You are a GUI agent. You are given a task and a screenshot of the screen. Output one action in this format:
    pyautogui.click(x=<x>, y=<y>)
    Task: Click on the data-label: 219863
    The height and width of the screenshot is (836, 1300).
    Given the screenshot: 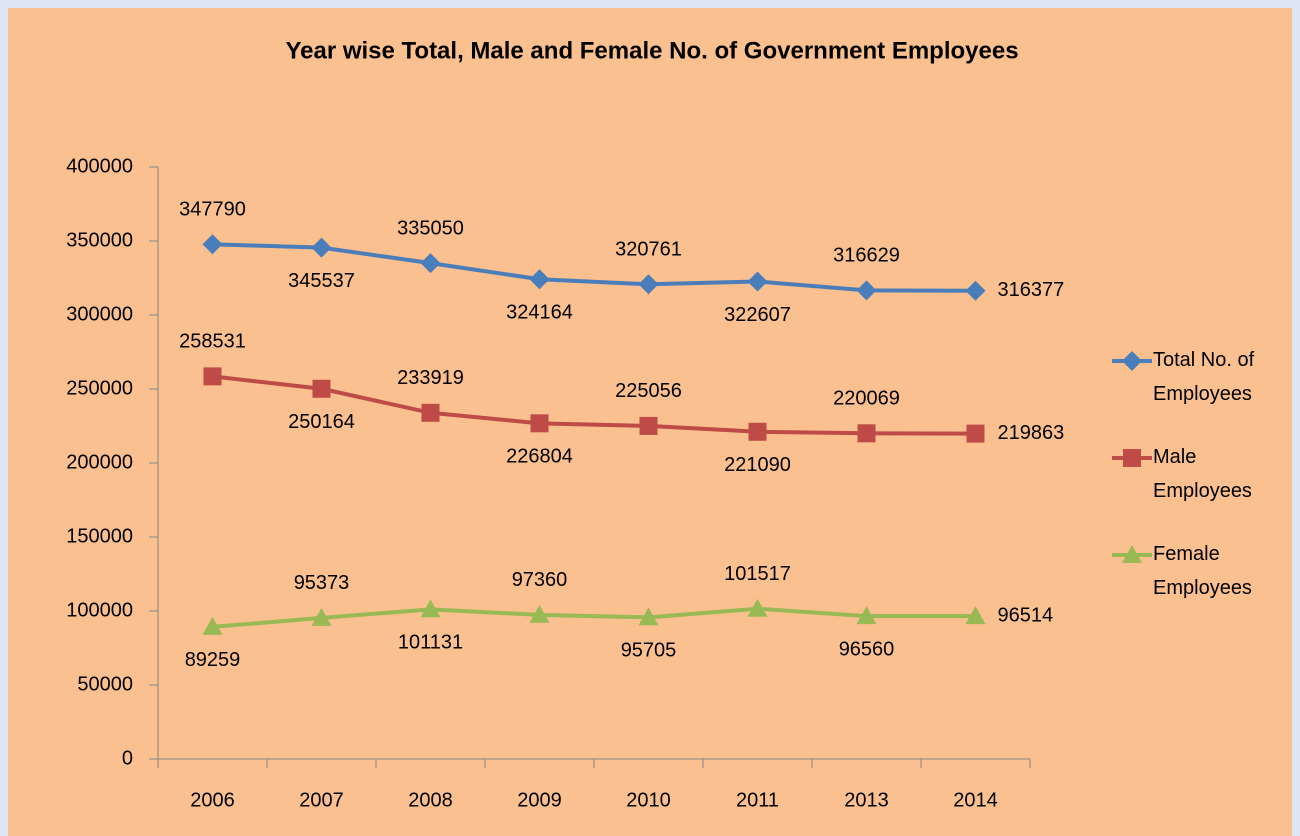 What is the action you would take?
    pyautogui.click(x=1031, y=433)
    